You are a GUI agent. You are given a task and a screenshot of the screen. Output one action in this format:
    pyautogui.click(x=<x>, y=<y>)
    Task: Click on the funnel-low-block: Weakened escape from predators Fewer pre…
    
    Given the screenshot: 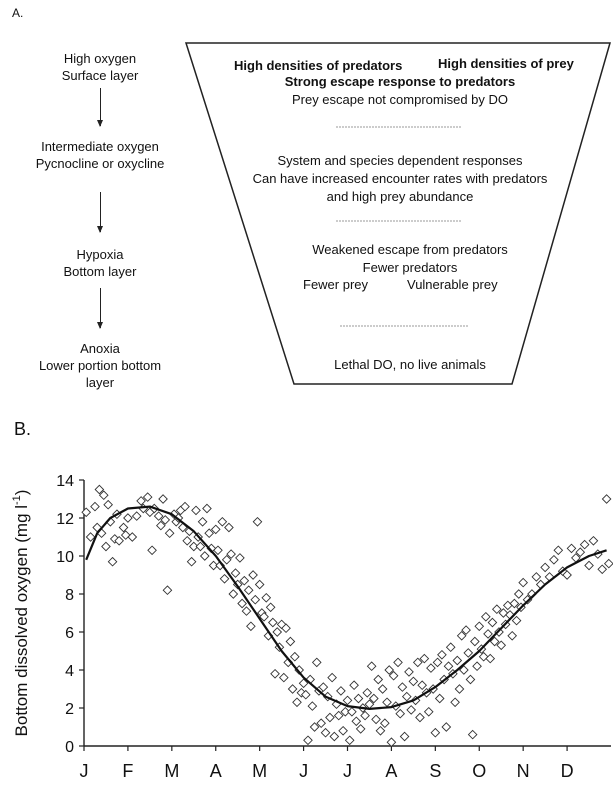 What is the action you would take?
    pyautogui.click(x=406, y=259)
    